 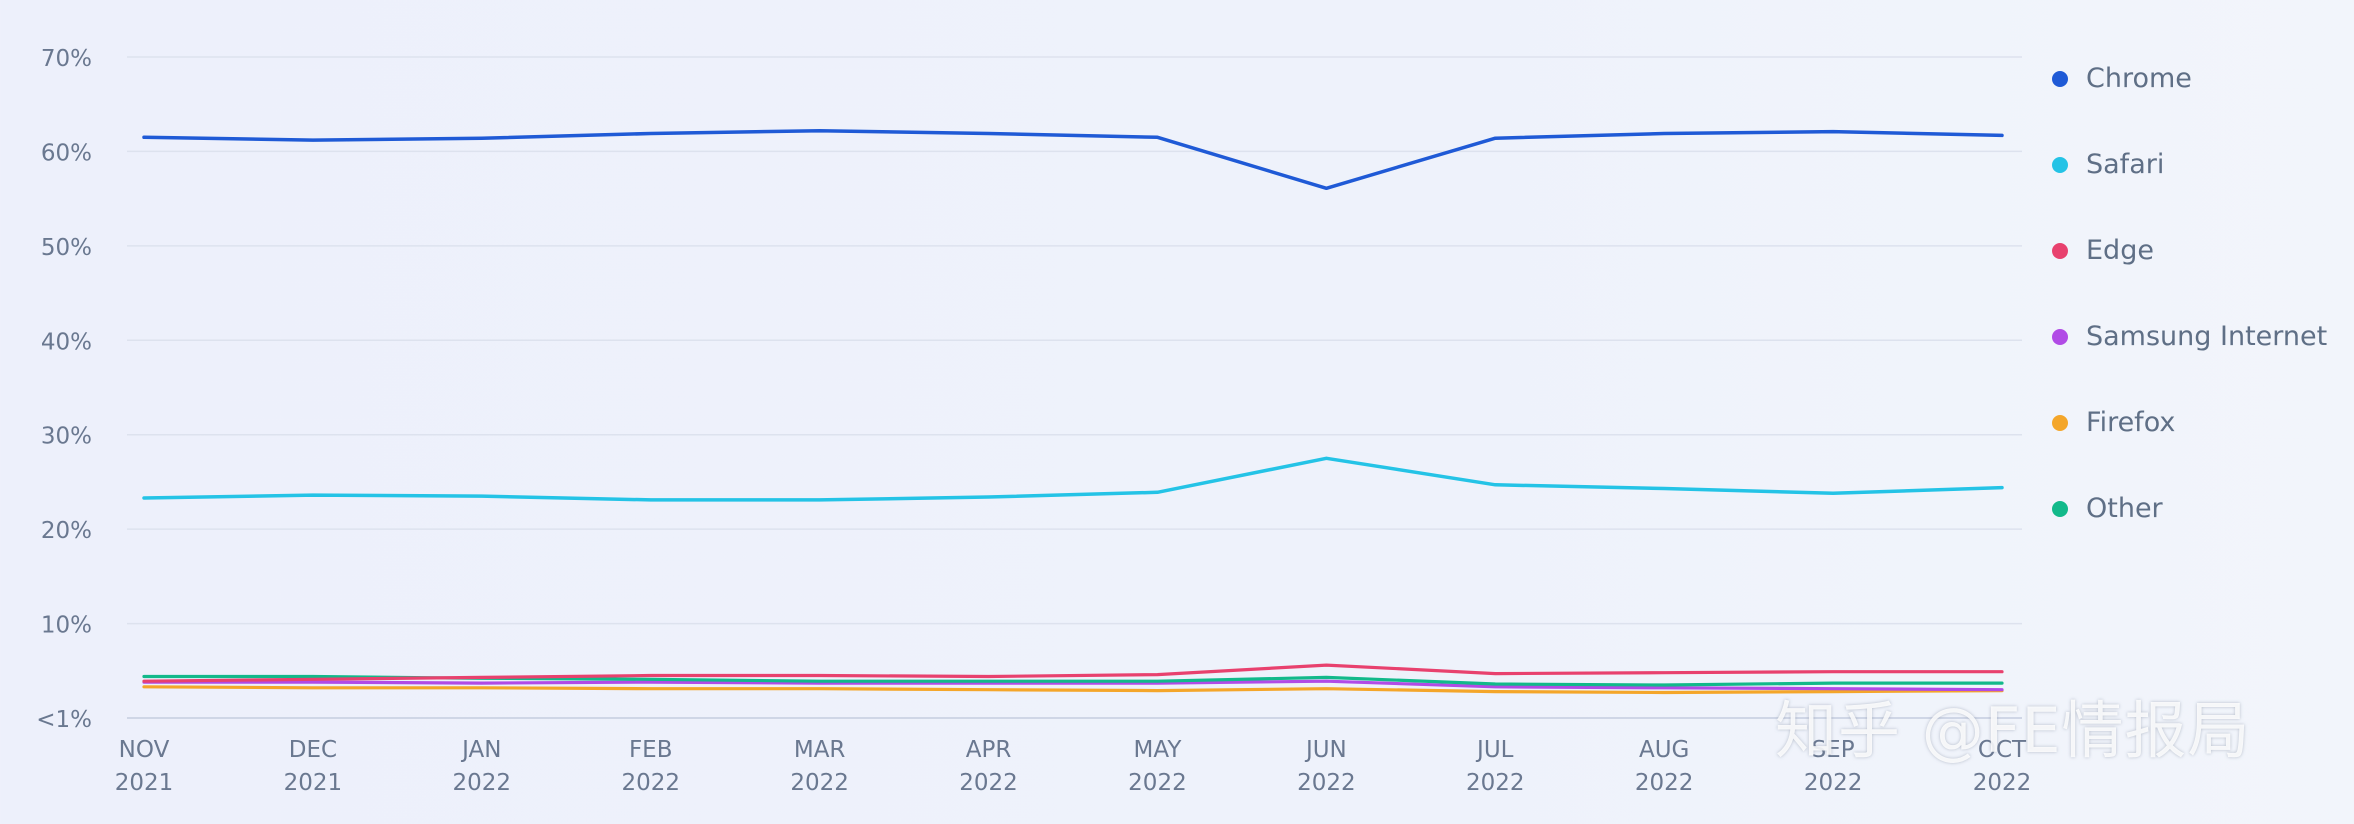 I want to click on x-tick-label: JUL 2022, so click(x=1495, y=766).